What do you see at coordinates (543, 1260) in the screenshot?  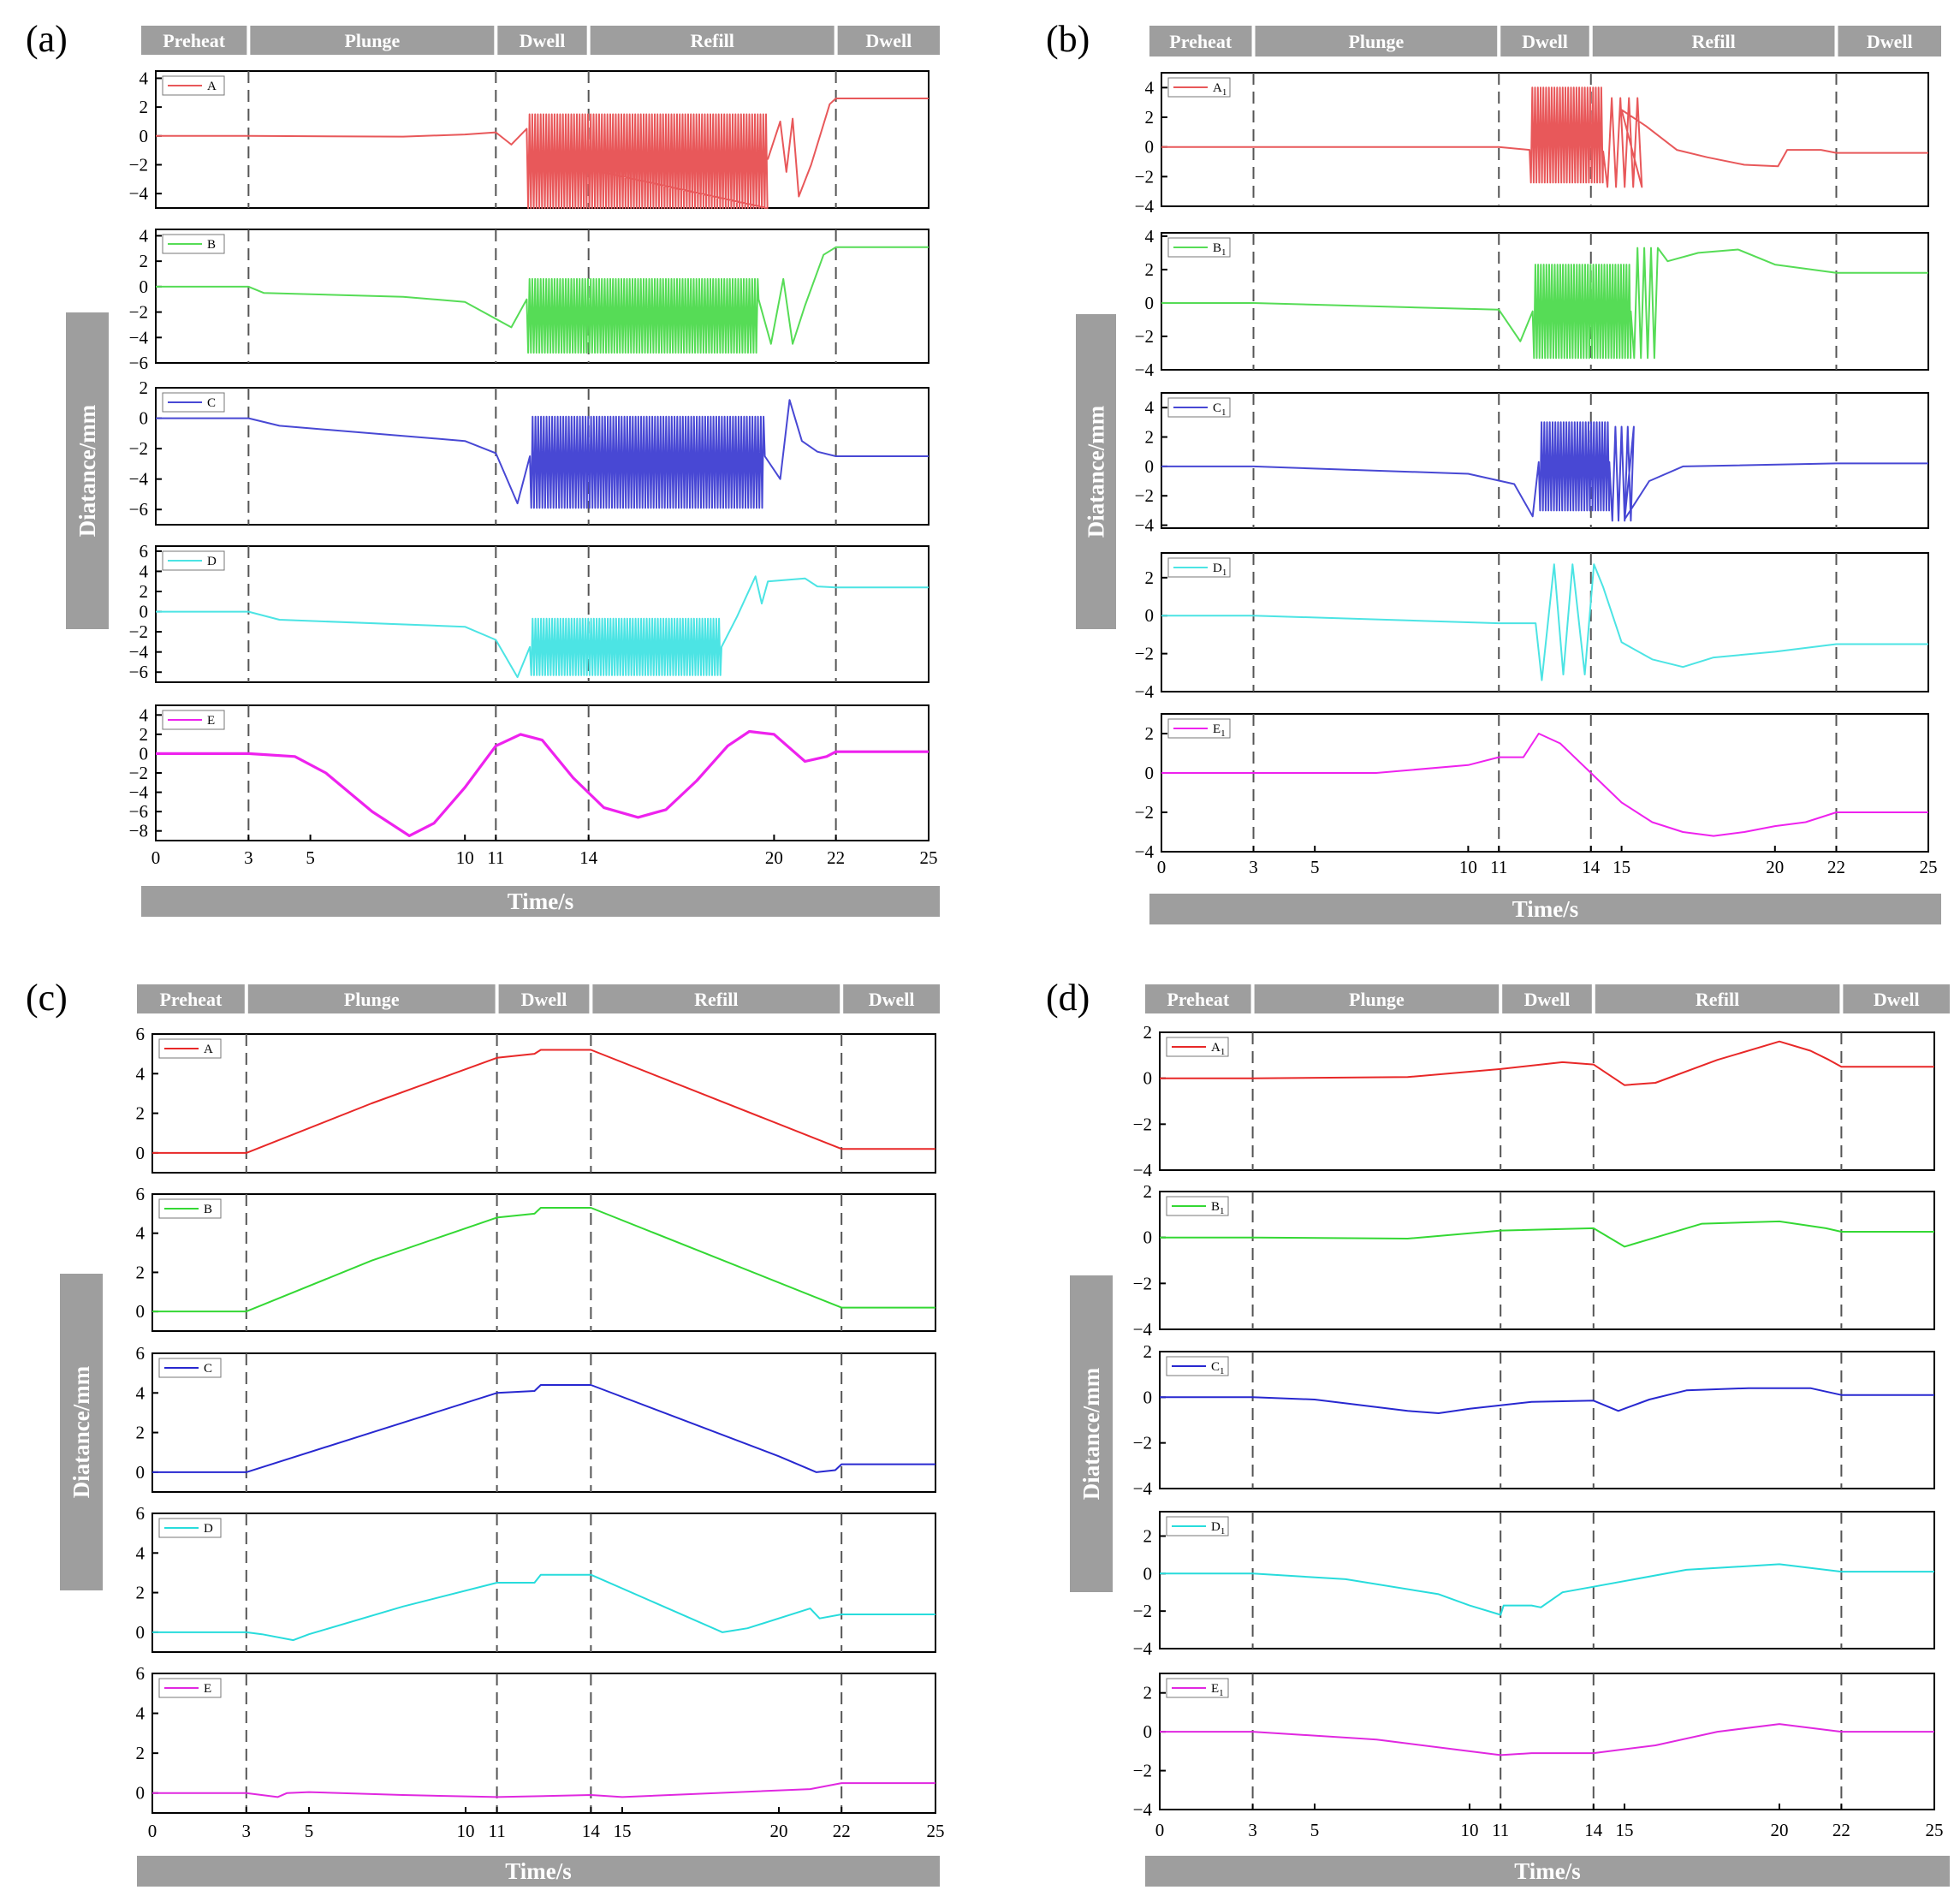 I see `series-line-B` at bounding box center [543, 1260].